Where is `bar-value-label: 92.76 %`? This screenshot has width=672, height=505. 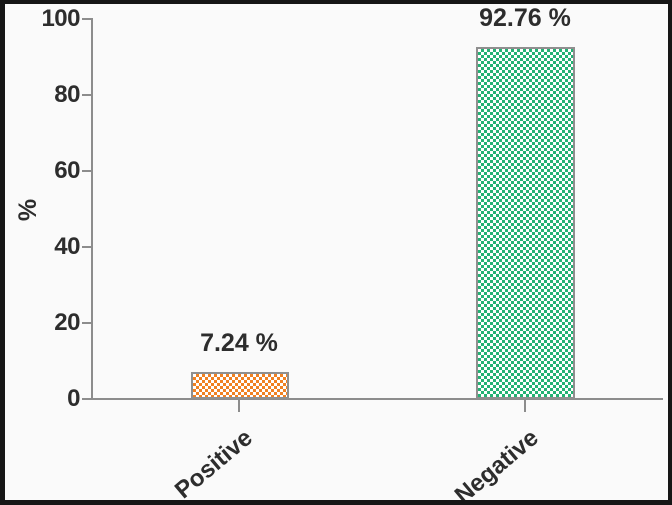 bar-value-label: 92.76 % is located at coordinates (525, 18).